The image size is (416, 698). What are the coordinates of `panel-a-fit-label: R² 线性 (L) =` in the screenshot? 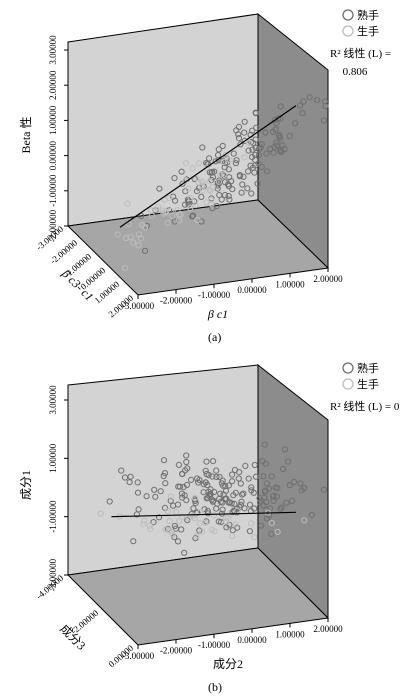 It's located at (360, 53).